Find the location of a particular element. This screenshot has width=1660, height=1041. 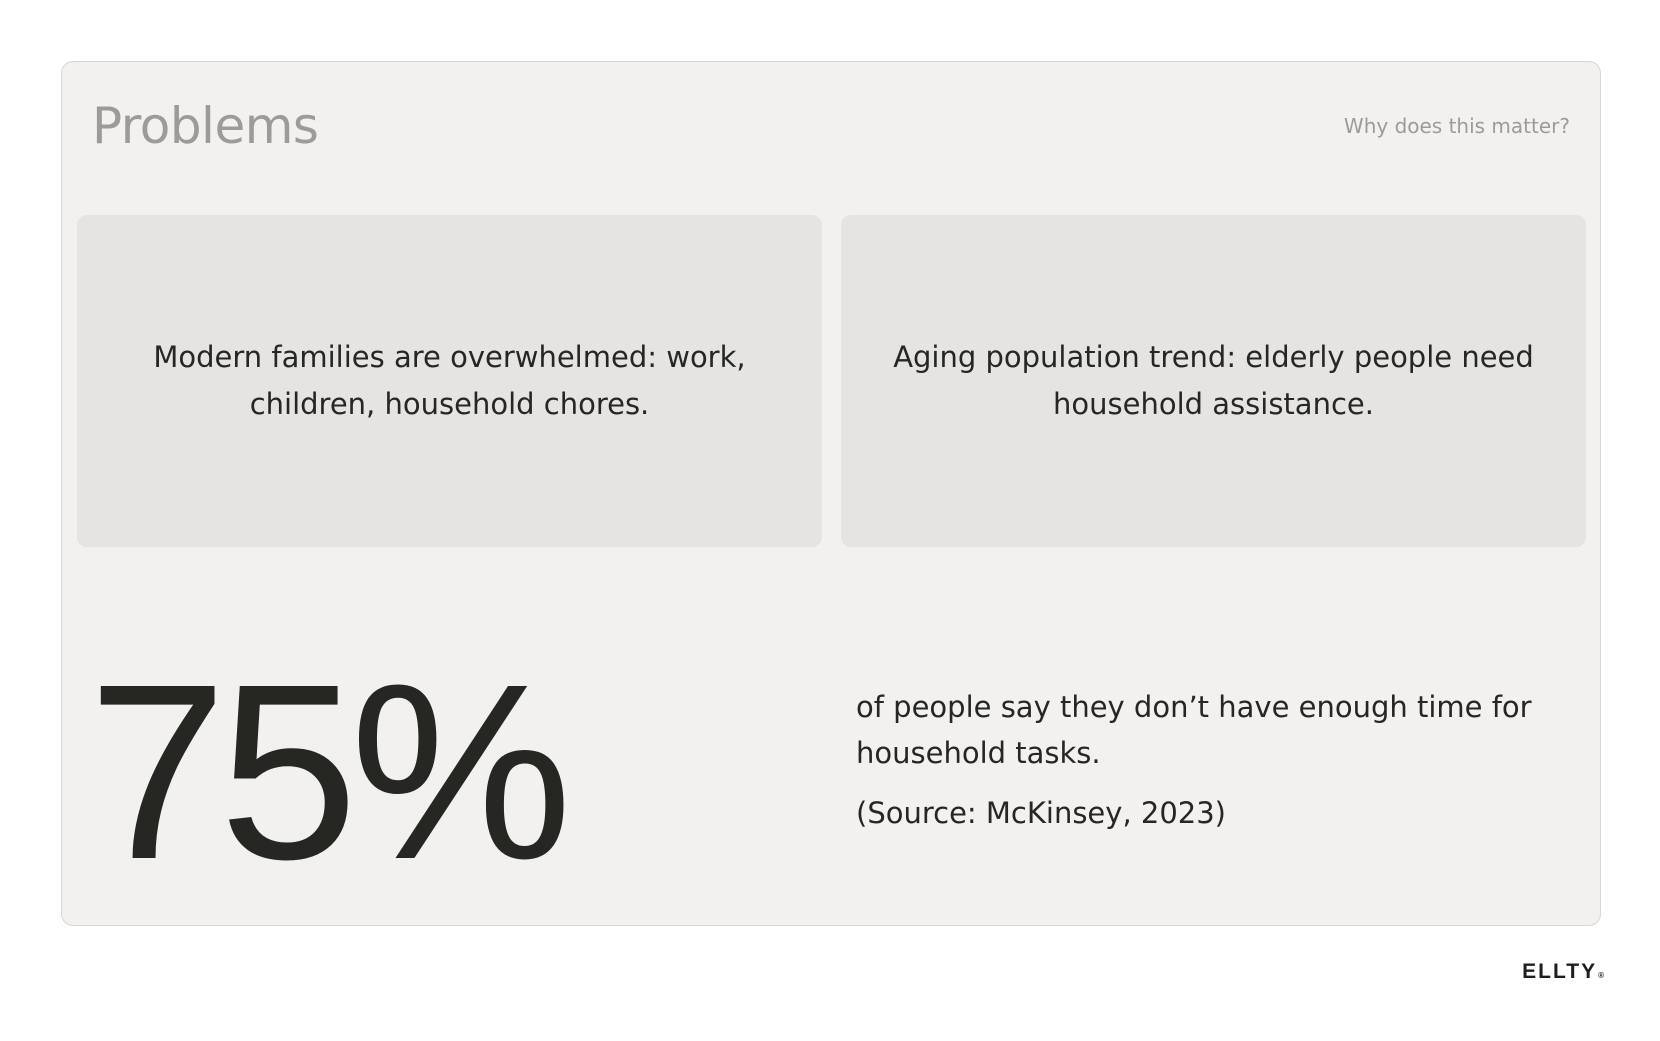

stat-source: (Source: McKinsey, 2023) is located at coordinates (1041, 813).